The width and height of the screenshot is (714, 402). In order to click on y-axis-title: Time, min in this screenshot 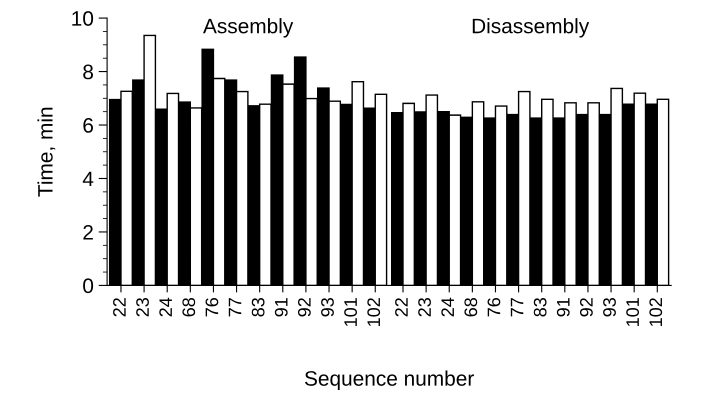, I will do `click(46, 152)`.